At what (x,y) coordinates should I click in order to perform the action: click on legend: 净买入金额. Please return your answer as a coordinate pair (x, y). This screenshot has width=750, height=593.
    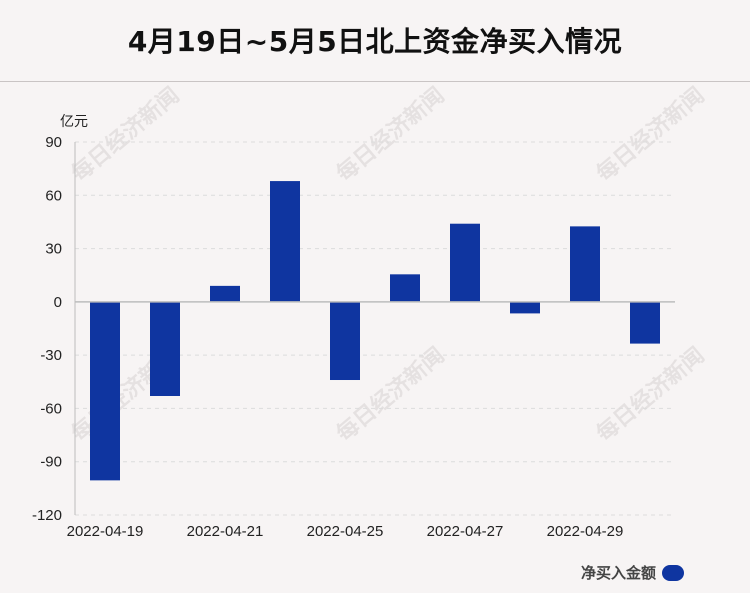
    Looking at the image, I should click on (632, 572).